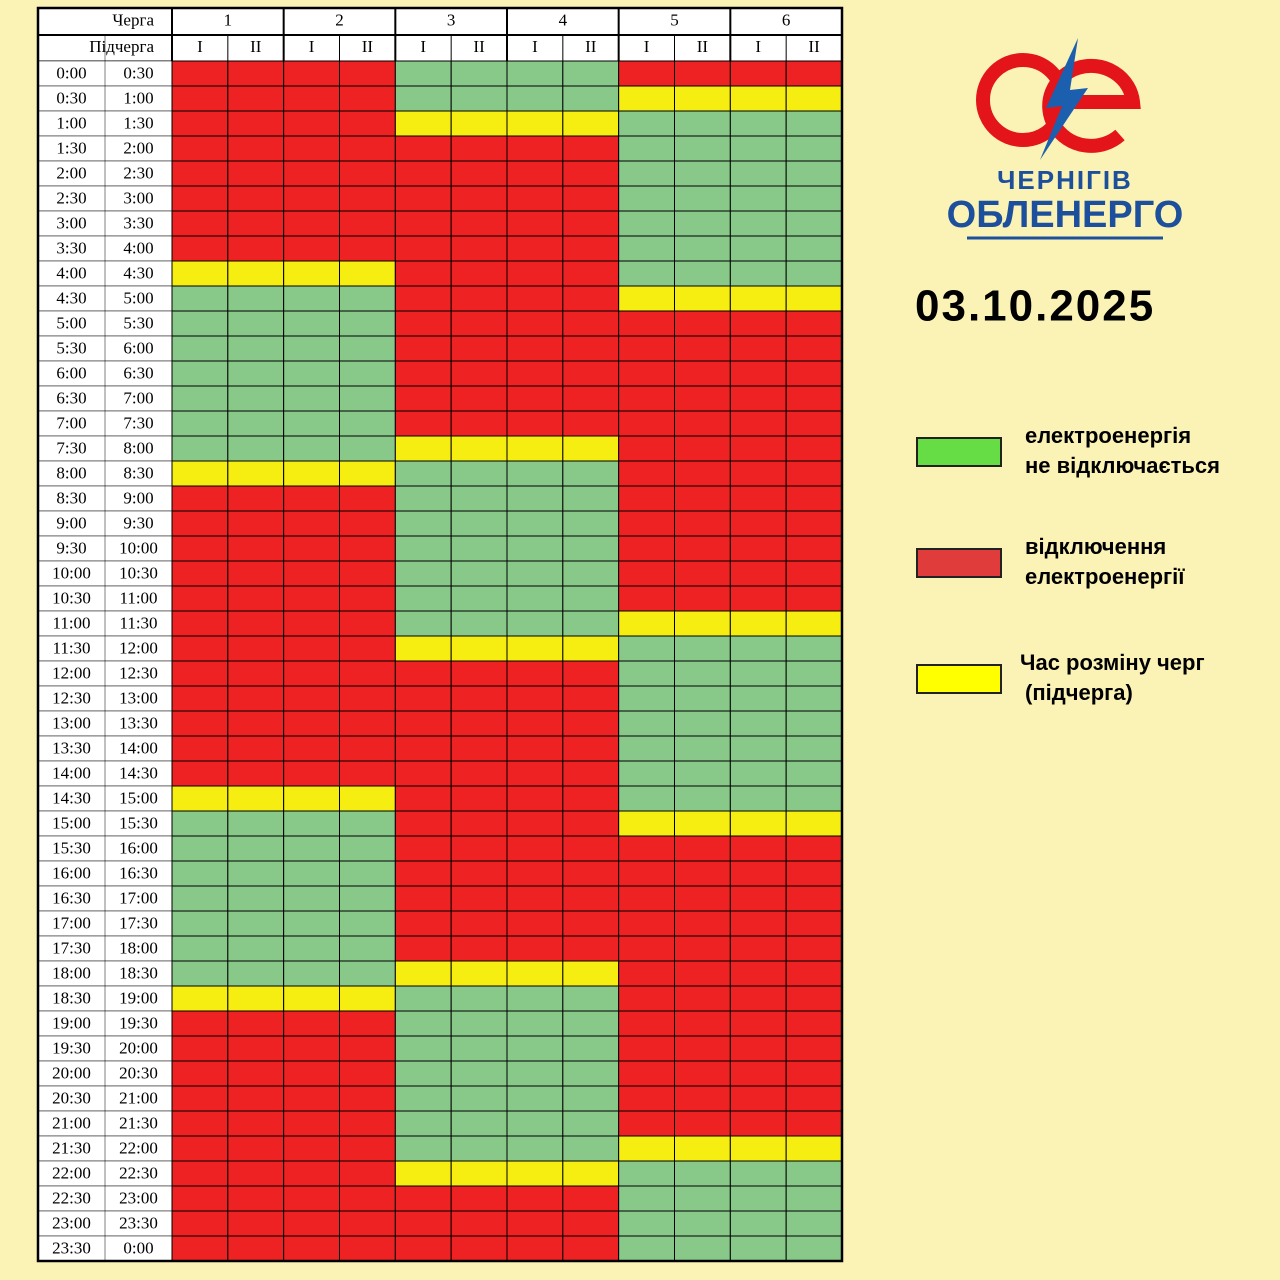 This screenshot has width=1280, height=1280. I want to click on time-from: 16:30, so click(71, 897).